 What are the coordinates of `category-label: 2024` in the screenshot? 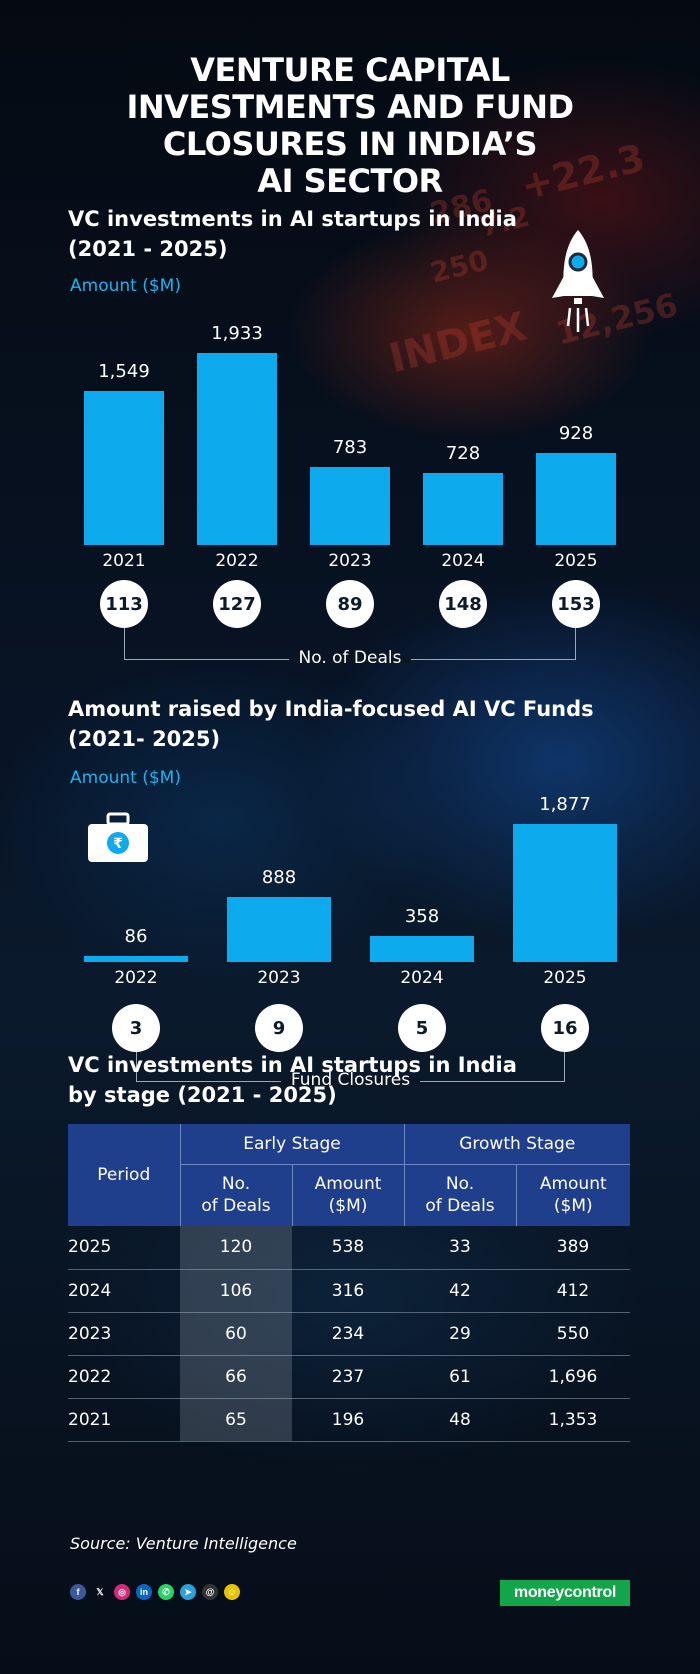 It's located at (422, 978).